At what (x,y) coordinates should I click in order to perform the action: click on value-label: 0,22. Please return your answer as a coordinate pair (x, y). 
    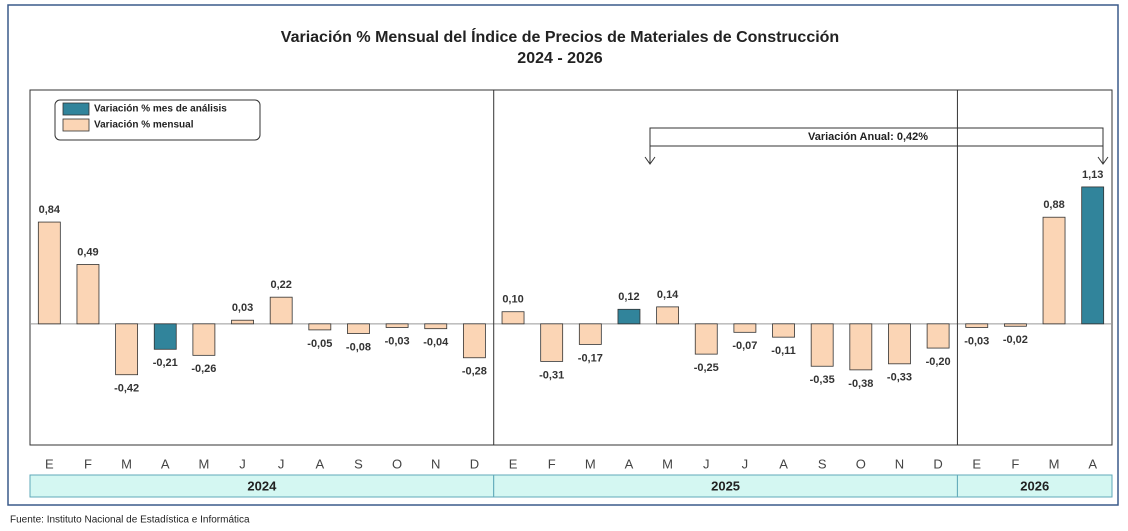
    Looking at the image, I should click on (280, 285).